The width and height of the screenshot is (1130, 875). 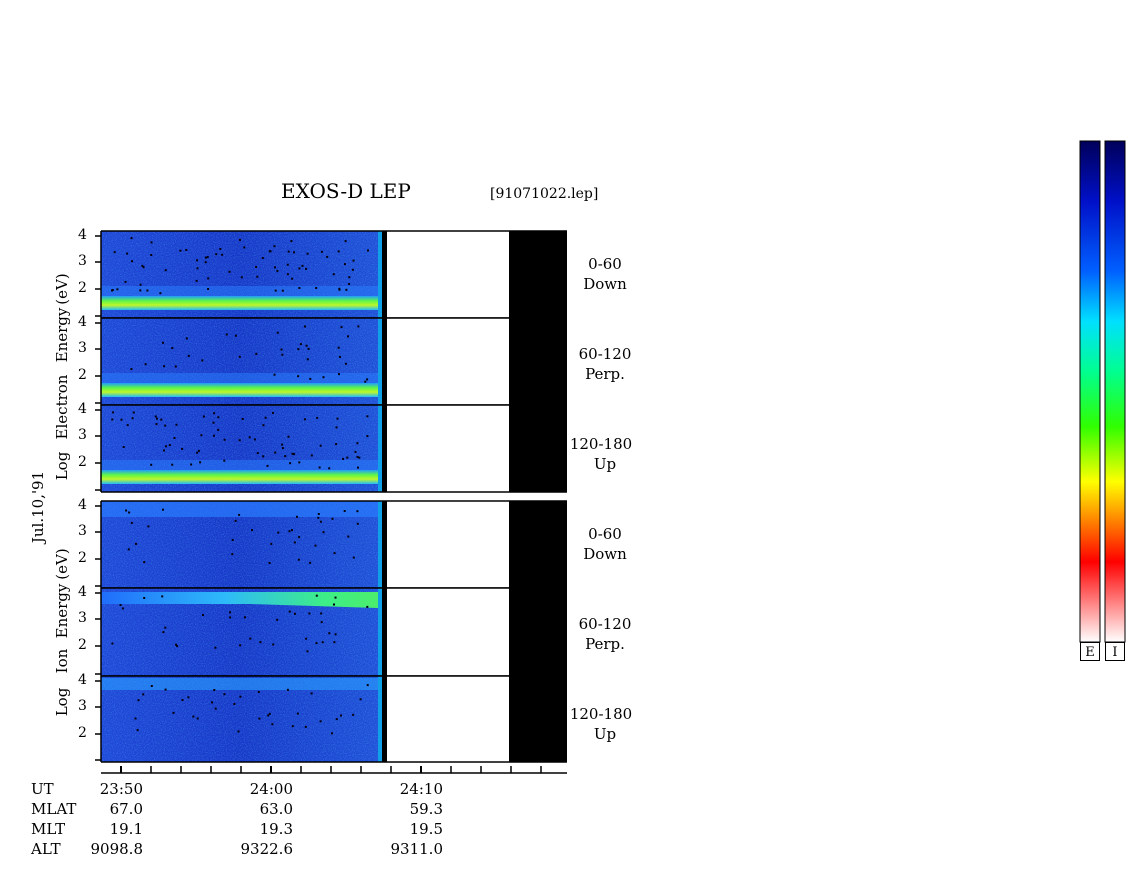 I want to click on edge-strip, so click(x=380, y=632).